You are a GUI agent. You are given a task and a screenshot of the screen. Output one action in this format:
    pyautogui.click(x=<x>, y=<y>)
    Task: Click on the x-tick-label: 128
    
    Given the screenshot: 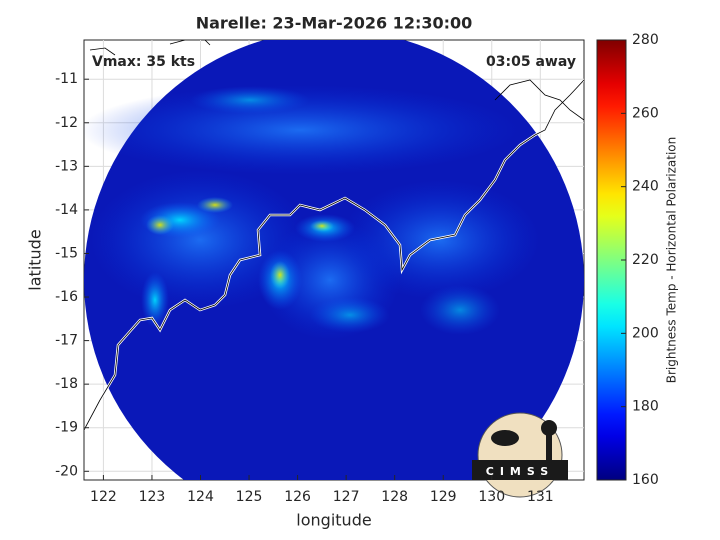 What is the action you would take?
    pyautogui.click(x=394, y=497)
    